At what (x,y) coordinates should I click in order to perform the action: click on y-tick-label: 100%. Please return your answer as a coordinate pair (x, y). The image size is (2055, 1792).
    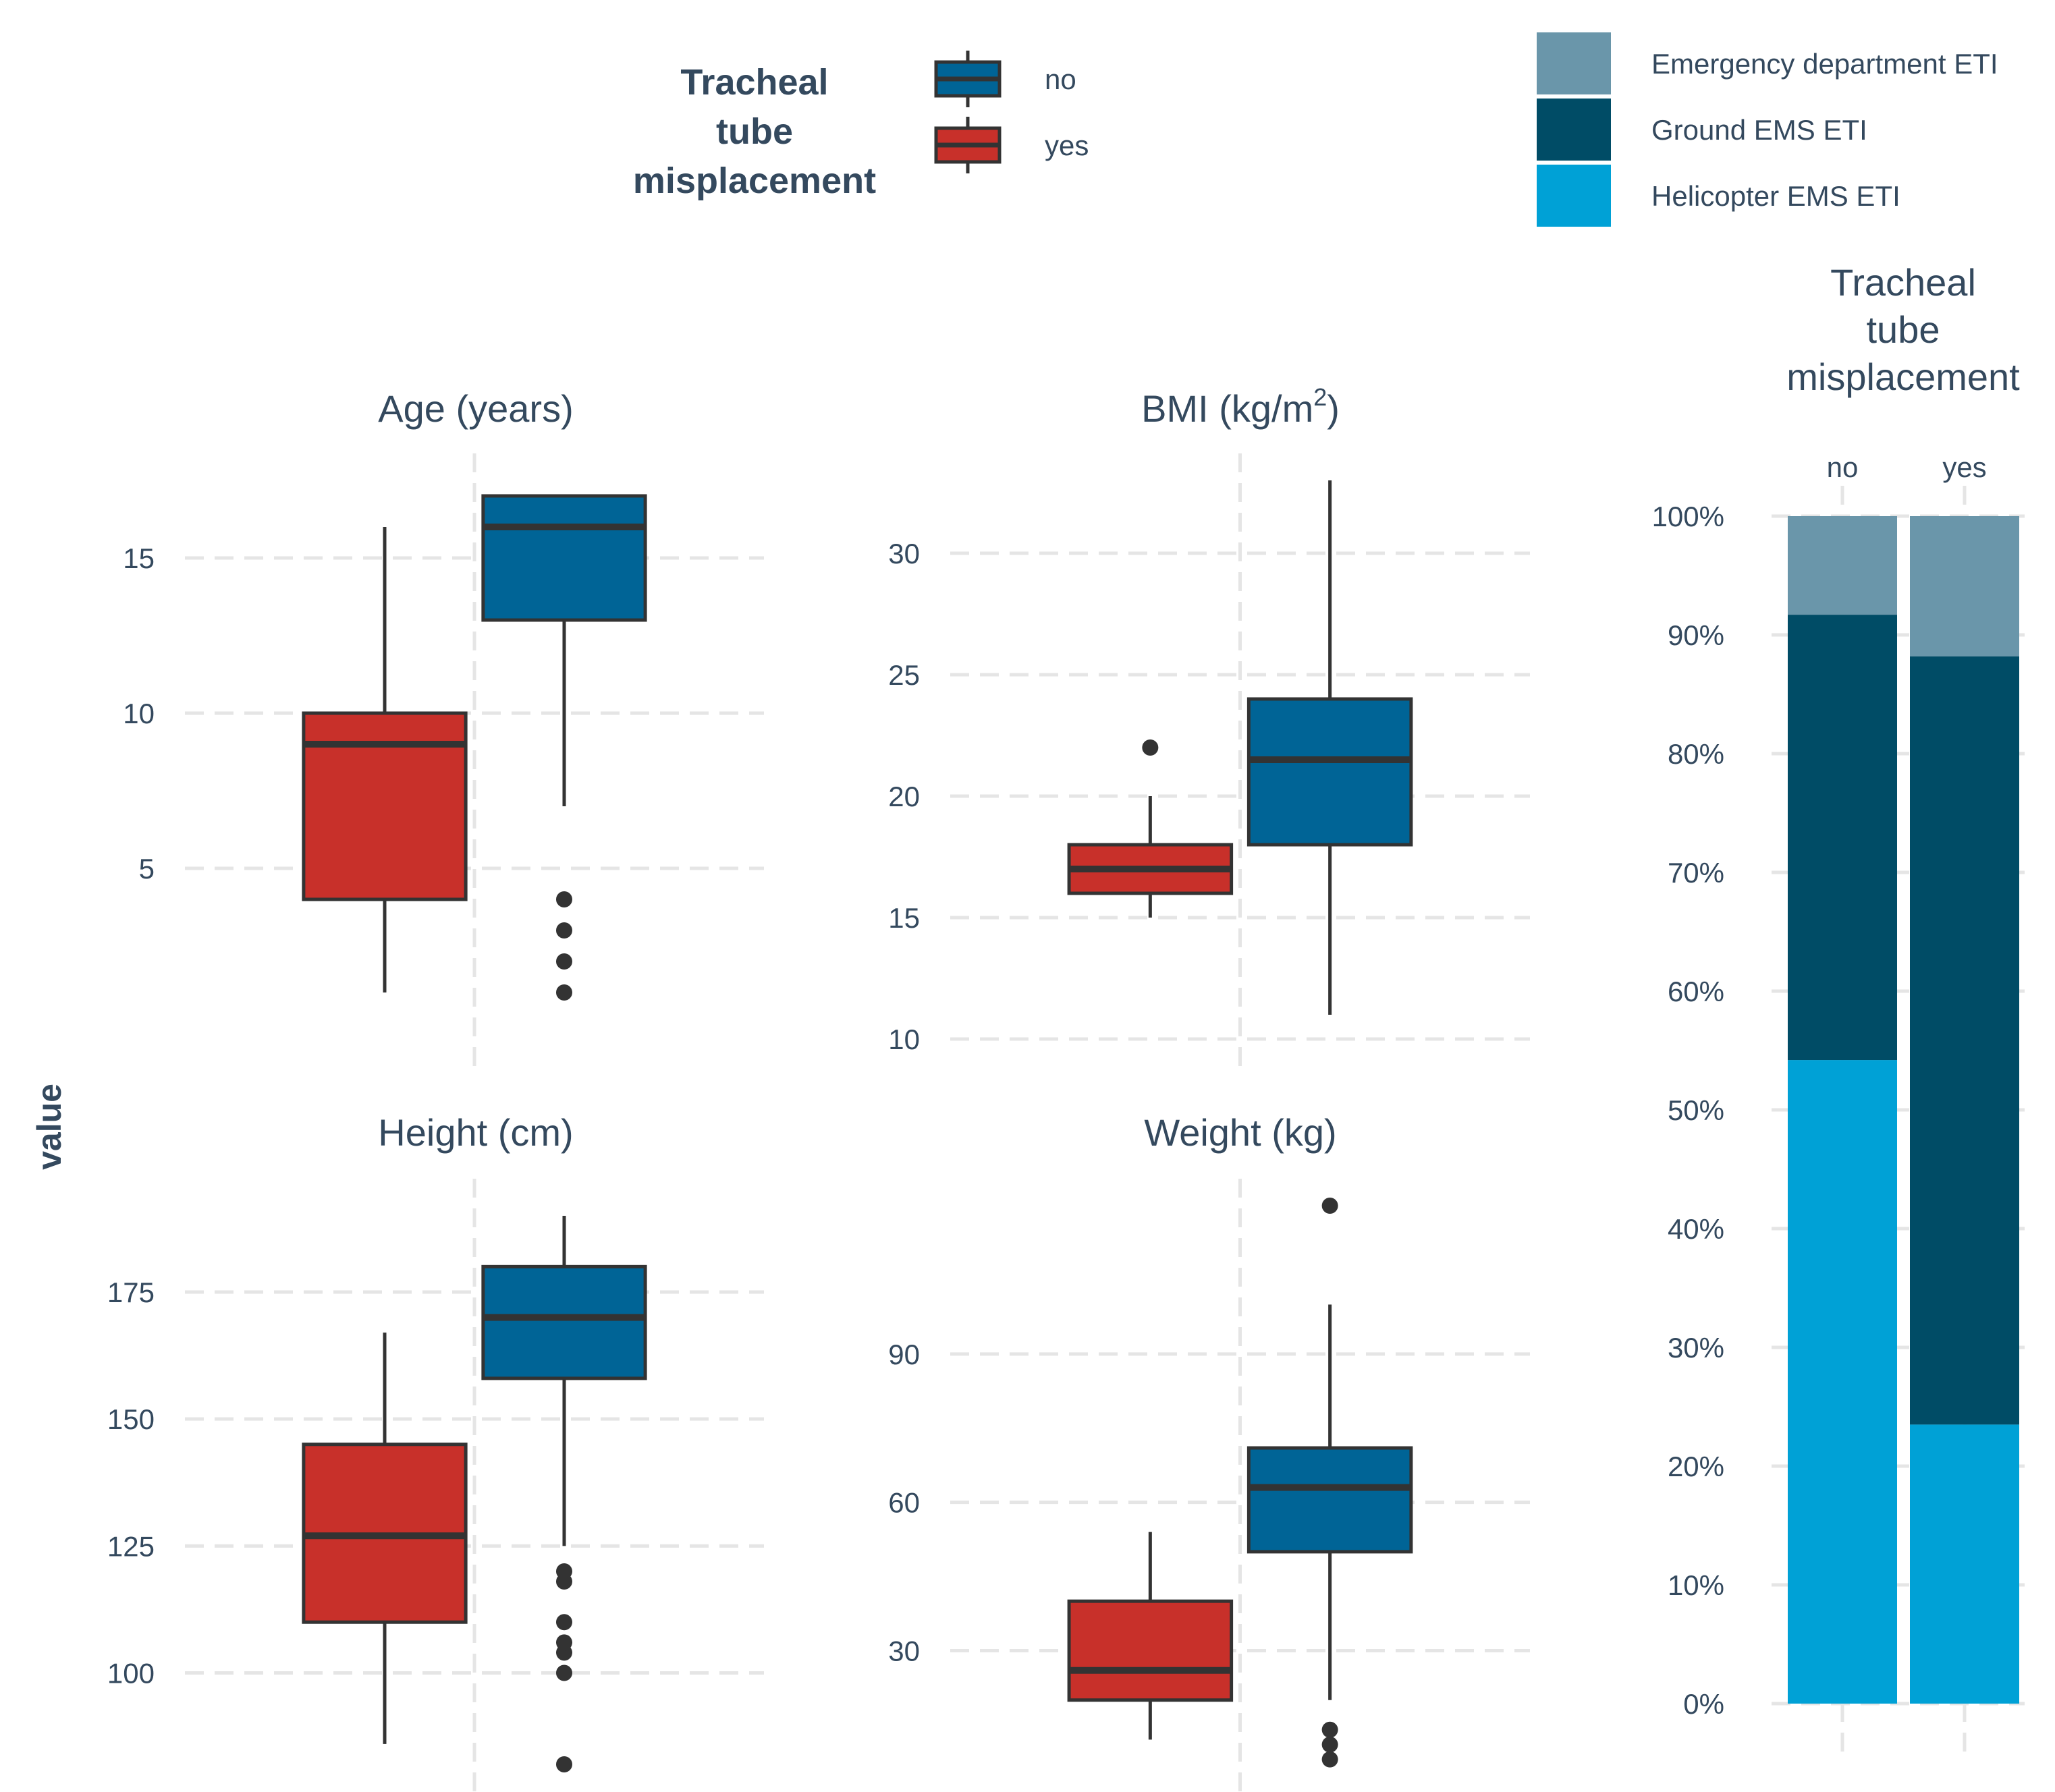
    Looking at the image, I should click on (1688, 516).